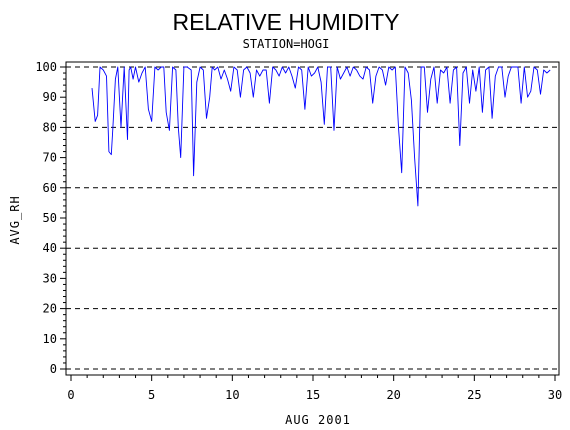  I want to click on y-tick-label: 90, so click(50, 97).